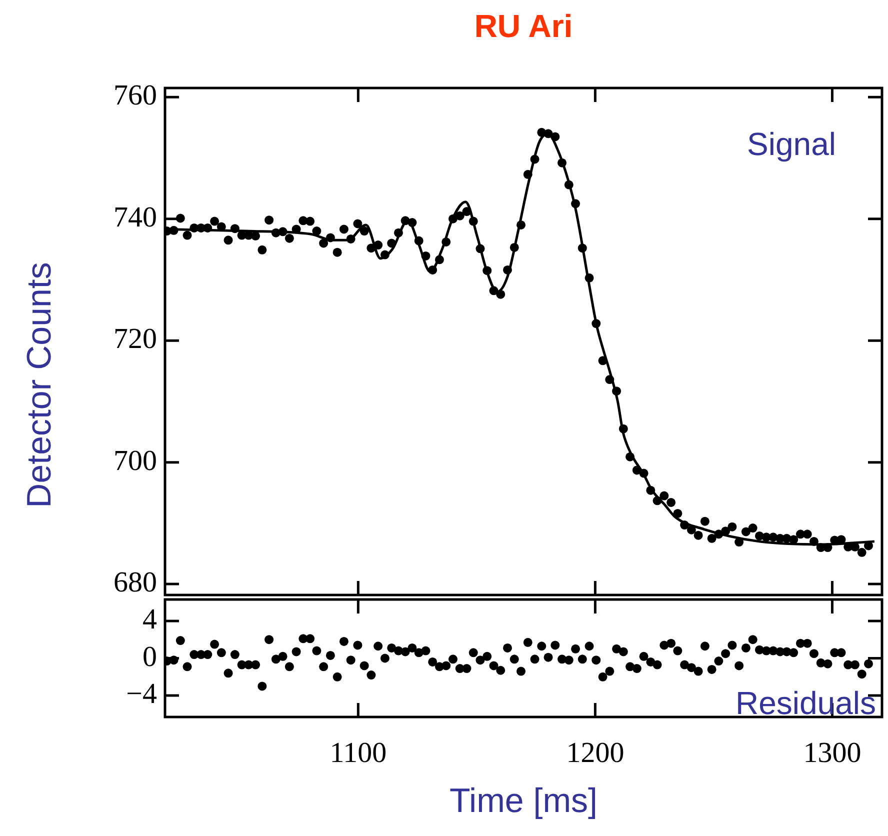  Describe the element at coordinates (595, 753) in the screenshot. I see `x-tick-label: 1200` at that location.